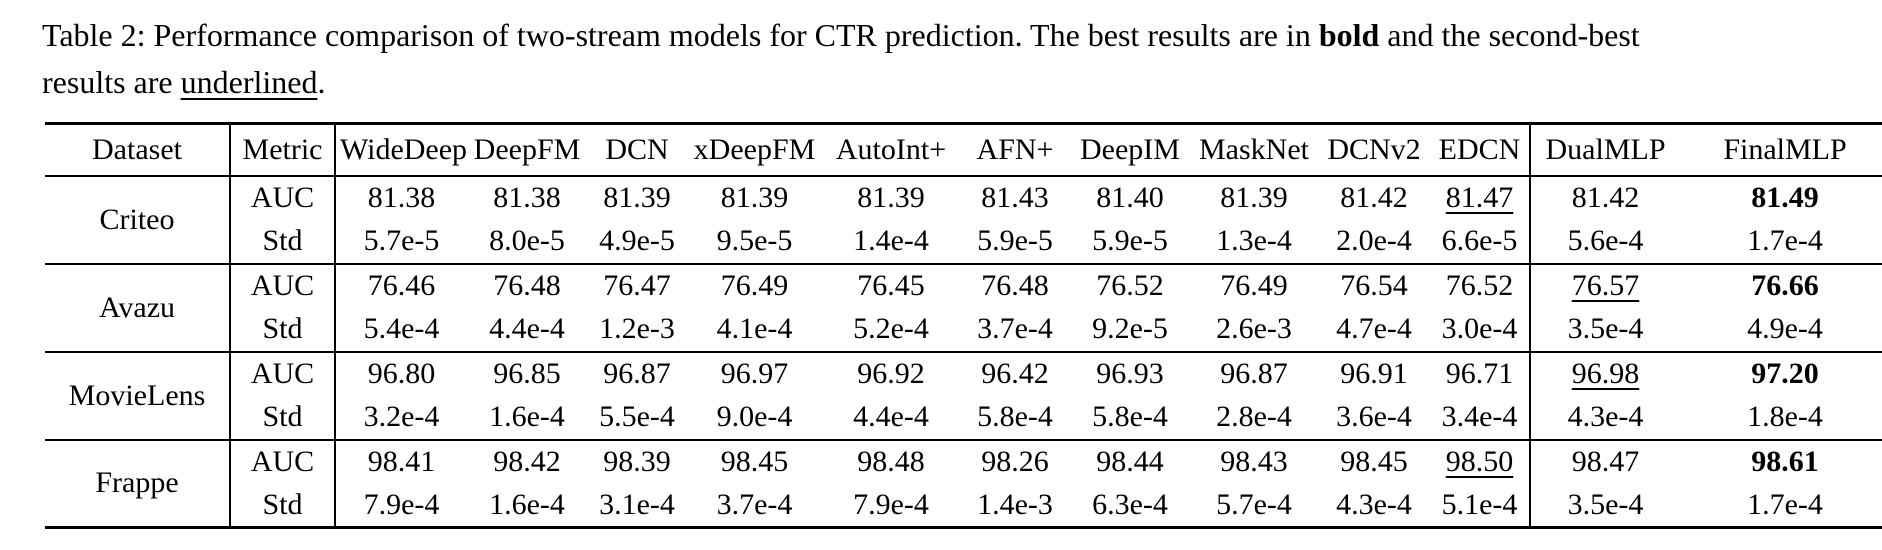 This screenshot has height=550, width=1882. Describe the element at coordinates (1480, 241) in the screenshot. I see `std-cell: 6.6e-5` at that location.